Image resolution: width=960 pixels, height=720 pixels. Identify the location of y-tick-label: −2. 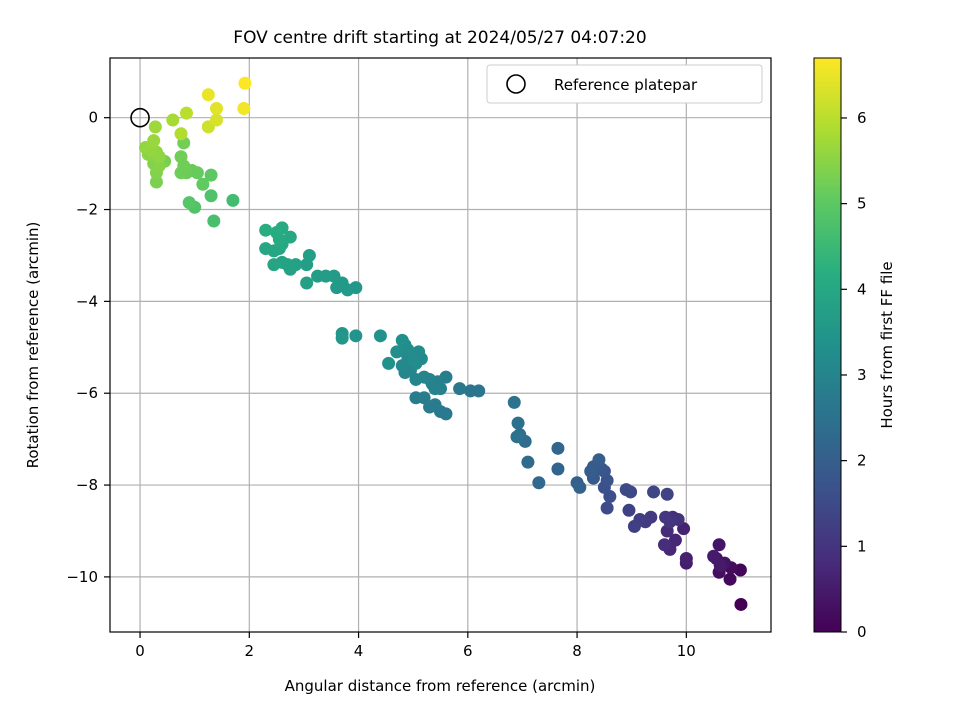
(87, 210).